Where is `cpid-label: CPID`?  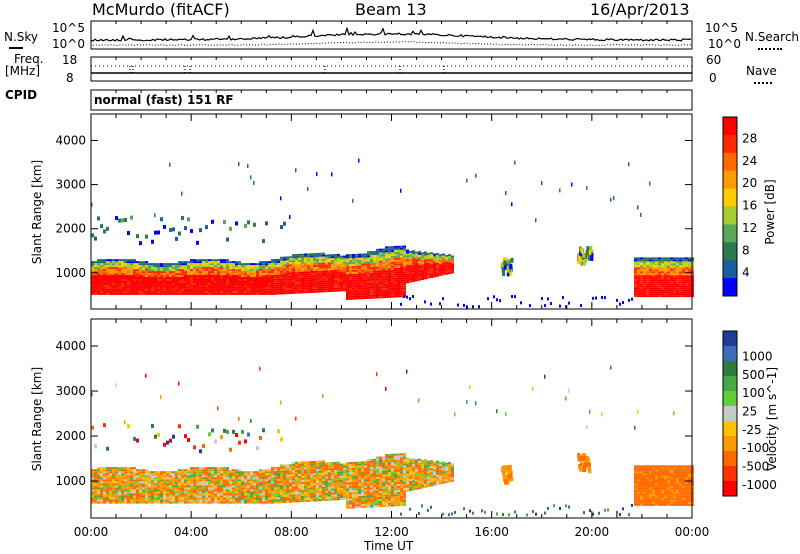
cpid-label: CPID is located at coordinates (21, 95).